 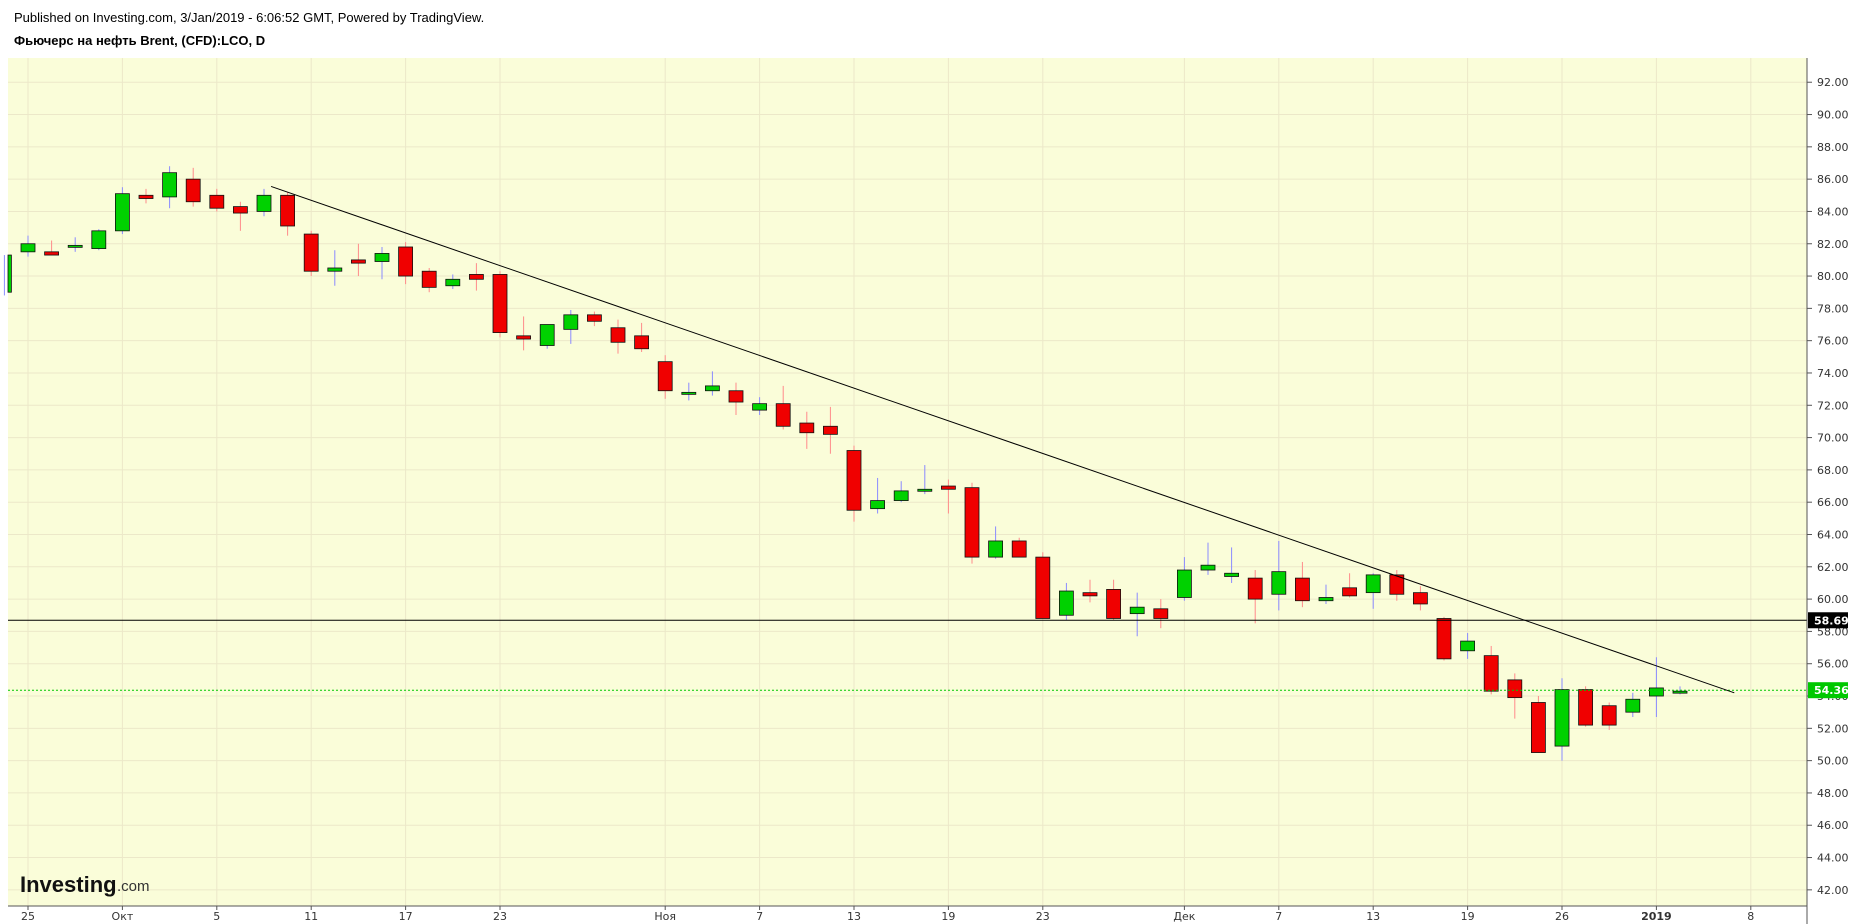 I want to click on support-price-label: 58.69, so click(x=1831, y=620).